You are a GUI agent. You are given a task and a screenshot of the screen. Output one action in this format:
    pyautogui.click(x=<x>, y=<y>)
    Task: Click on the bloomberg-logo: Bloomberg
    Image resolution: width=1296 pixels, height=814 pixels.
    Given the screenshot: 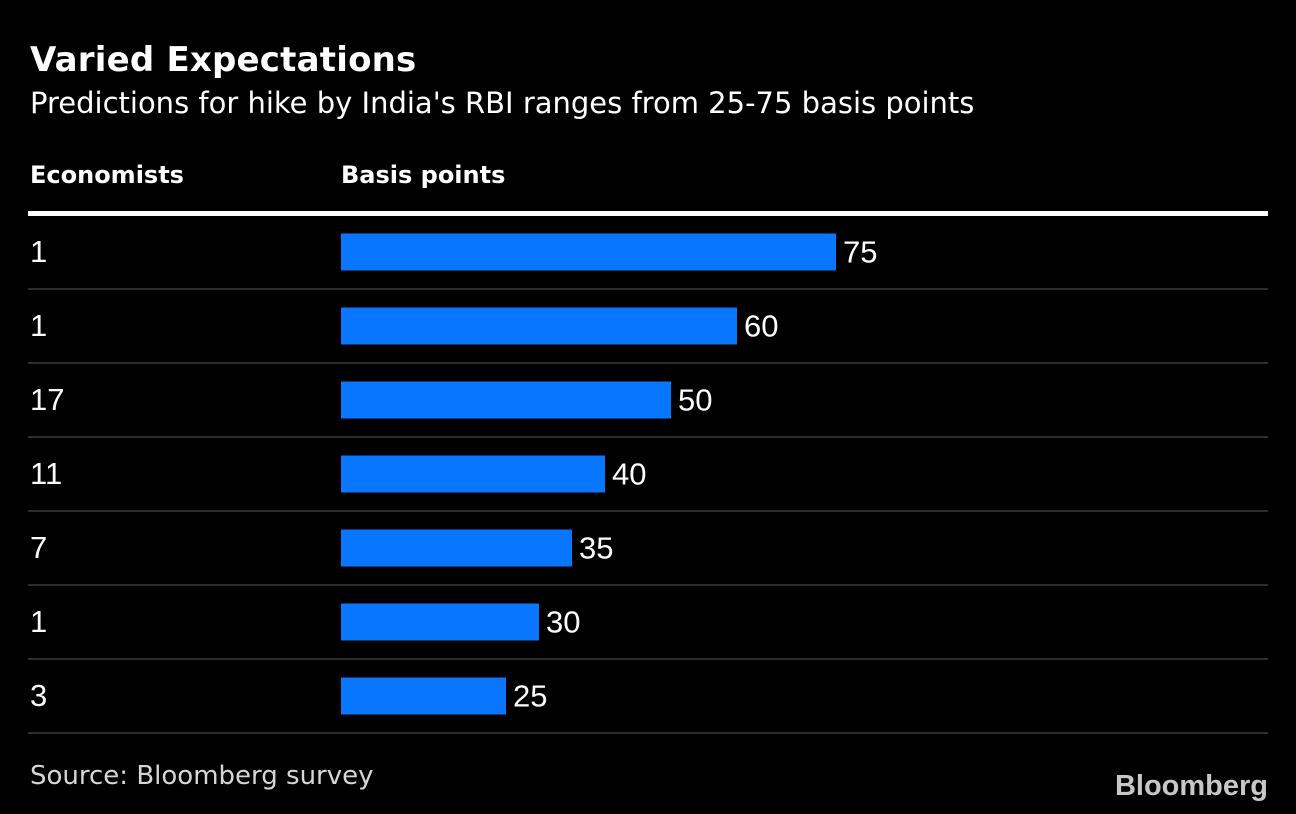 What is the action you would take?
    pyautogui.click(x=1191, y=786)
    